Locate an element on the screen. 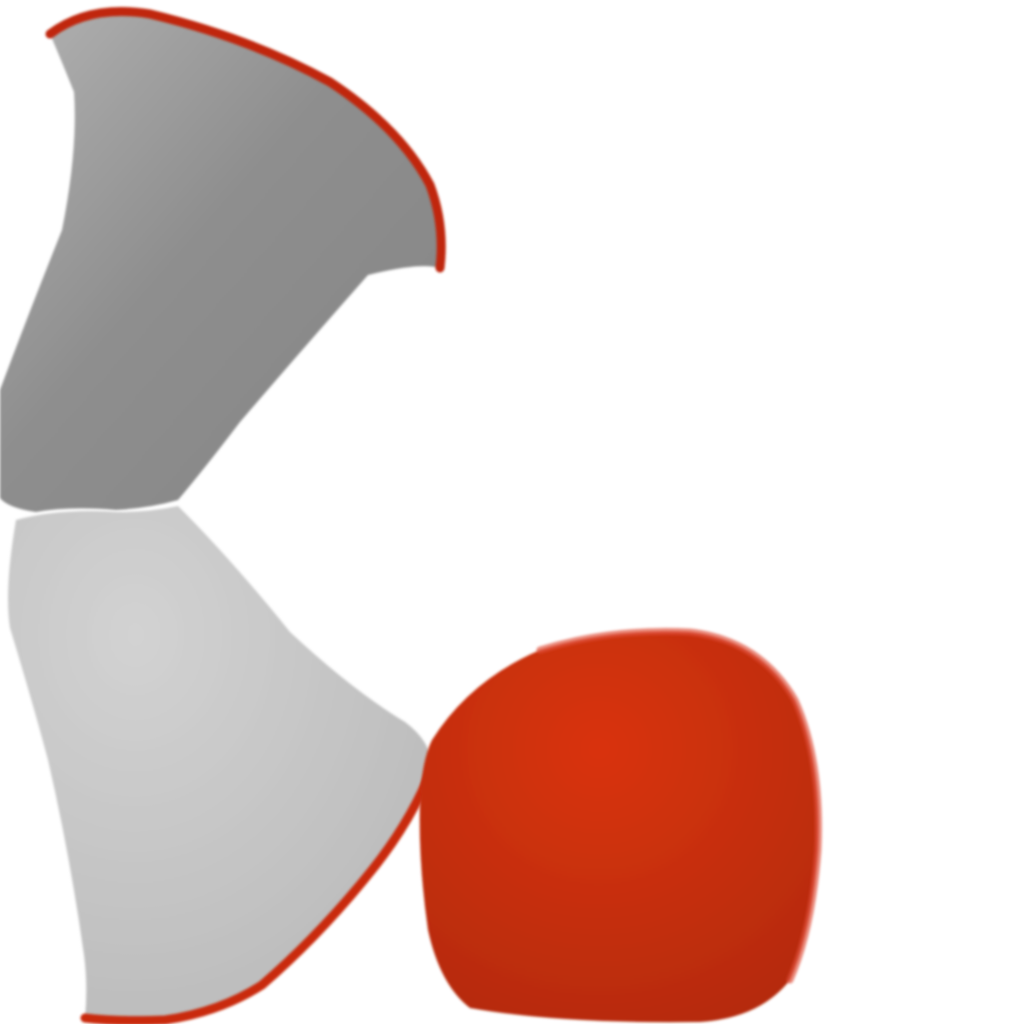  red-sphere-body is located at coordinates (619, 827).